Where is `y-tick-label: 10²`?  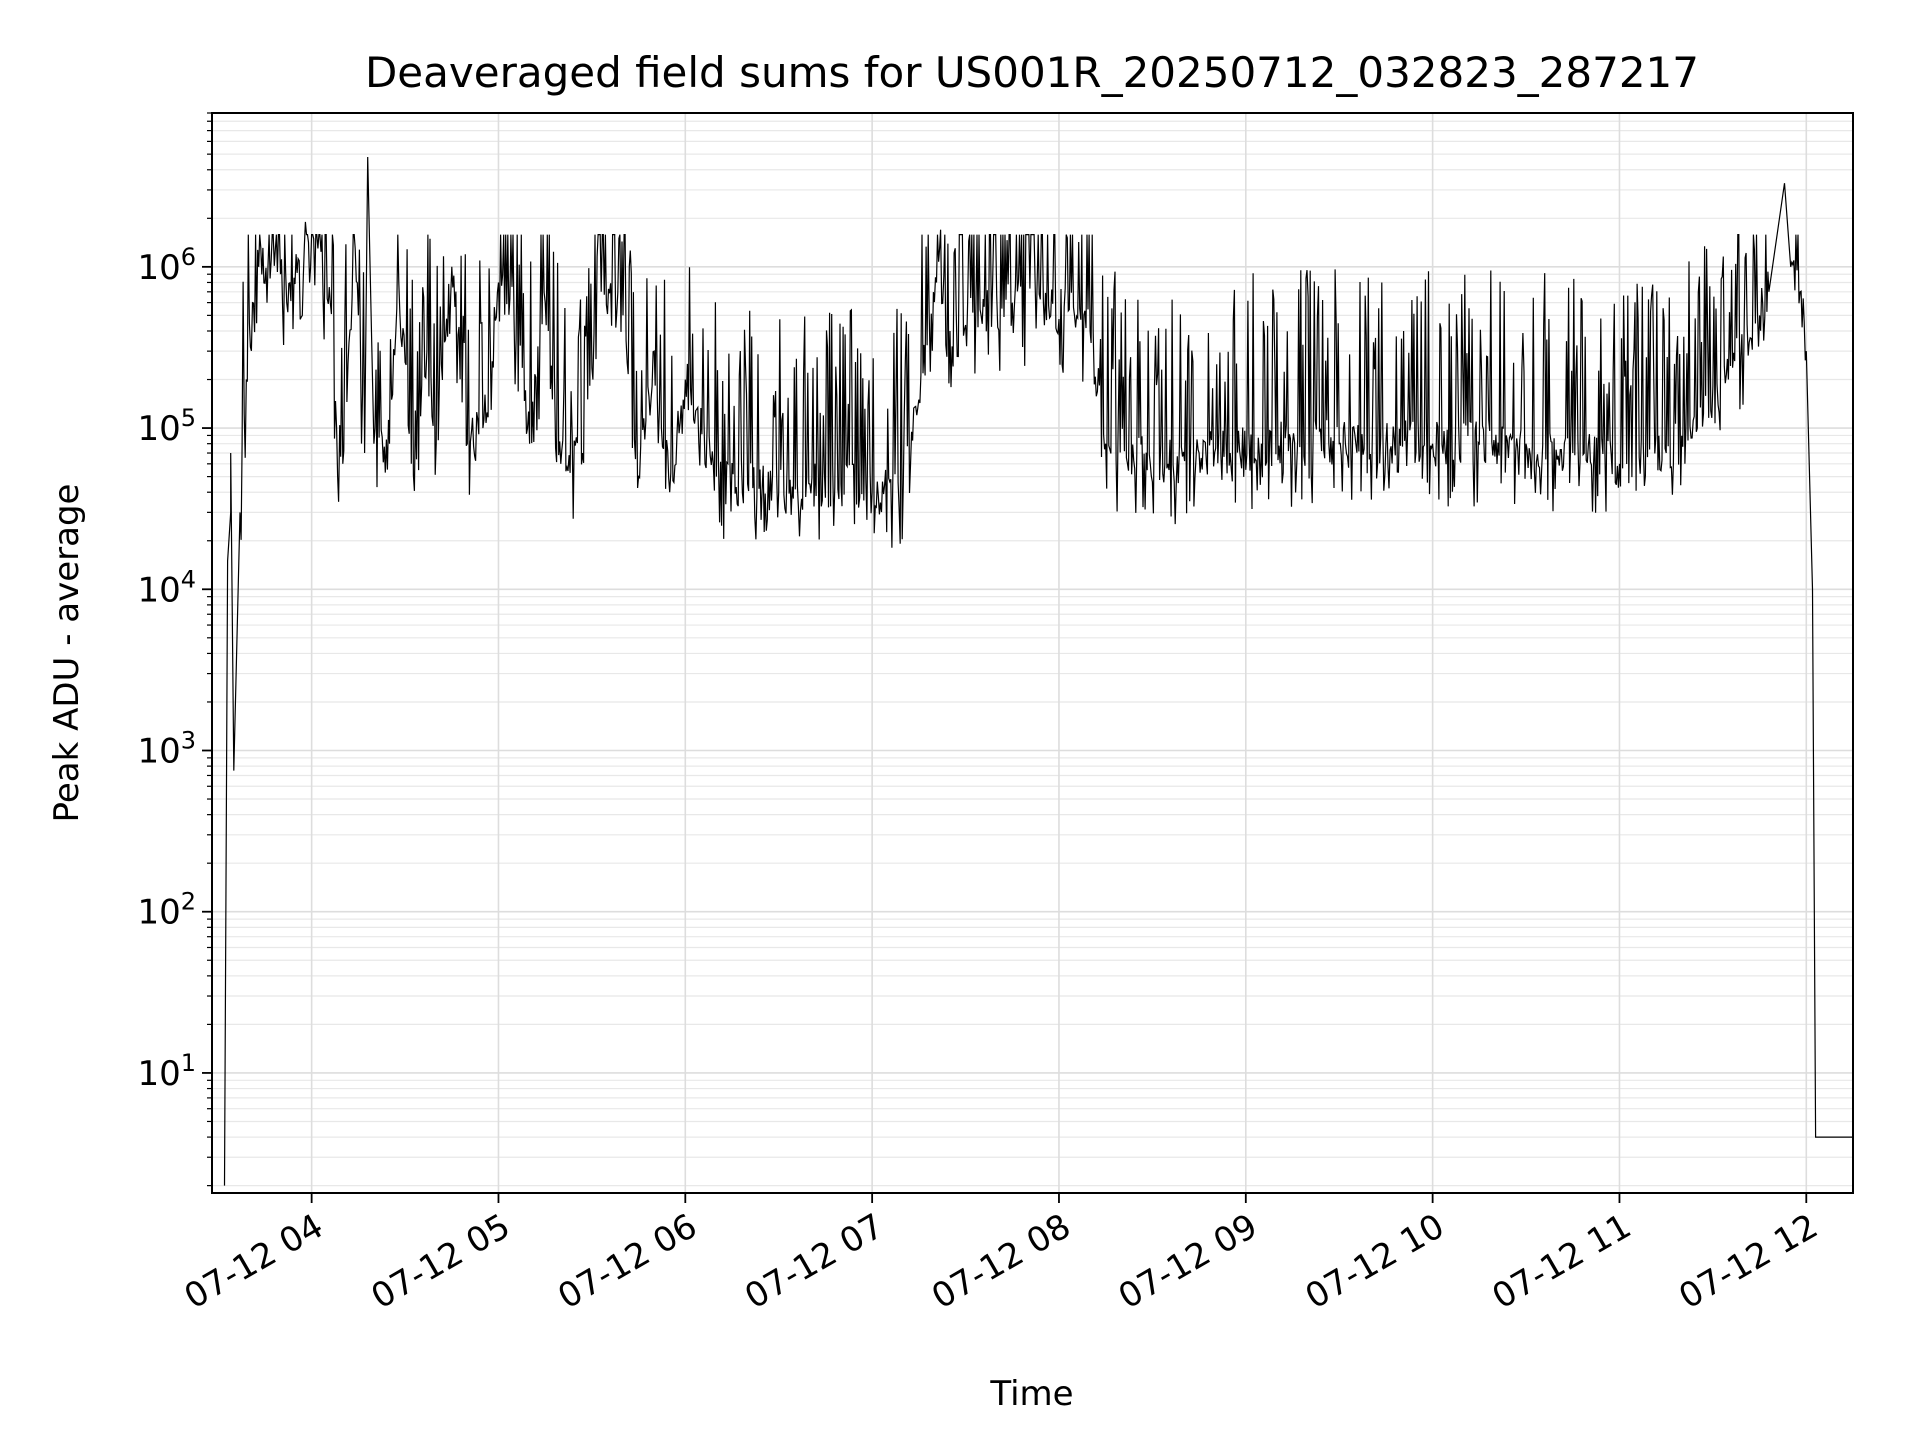 y-tick-label: 10² is located at coordinates (166, 910).